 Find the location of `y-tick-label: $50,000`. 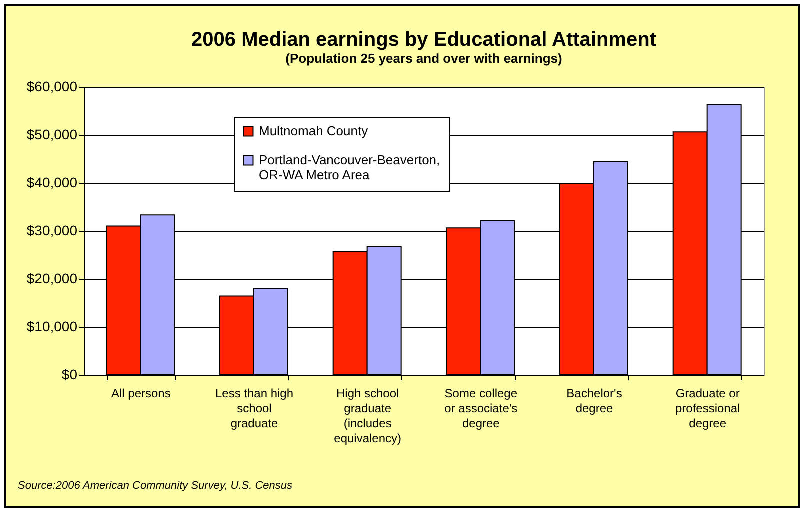

y-tick-label: $50,000 is located at coordinates (52, 134).